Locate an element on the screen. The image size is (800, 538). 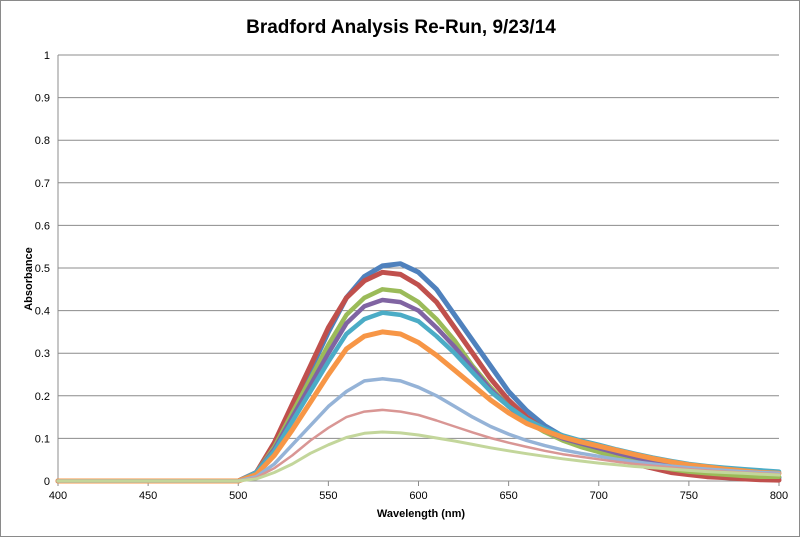
y-tick-label: 0.8 is located at coordinates (42, 141).